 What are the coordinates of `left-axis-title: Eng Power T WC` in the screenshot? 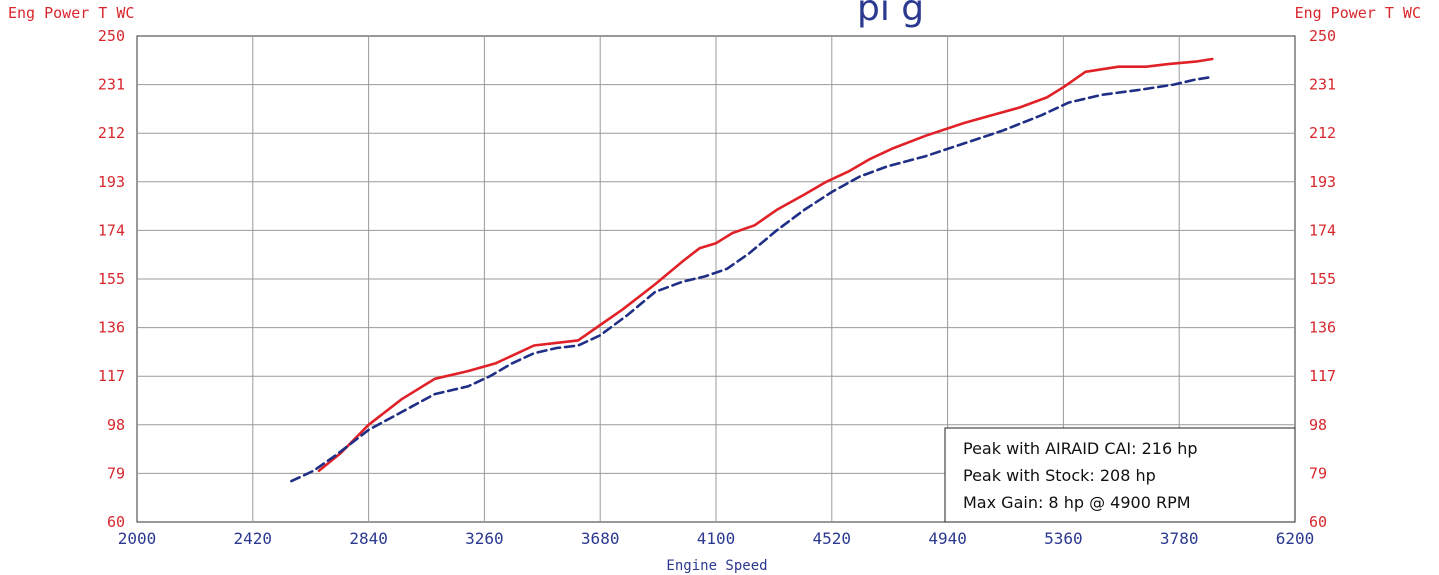 It's located at (71, 13).